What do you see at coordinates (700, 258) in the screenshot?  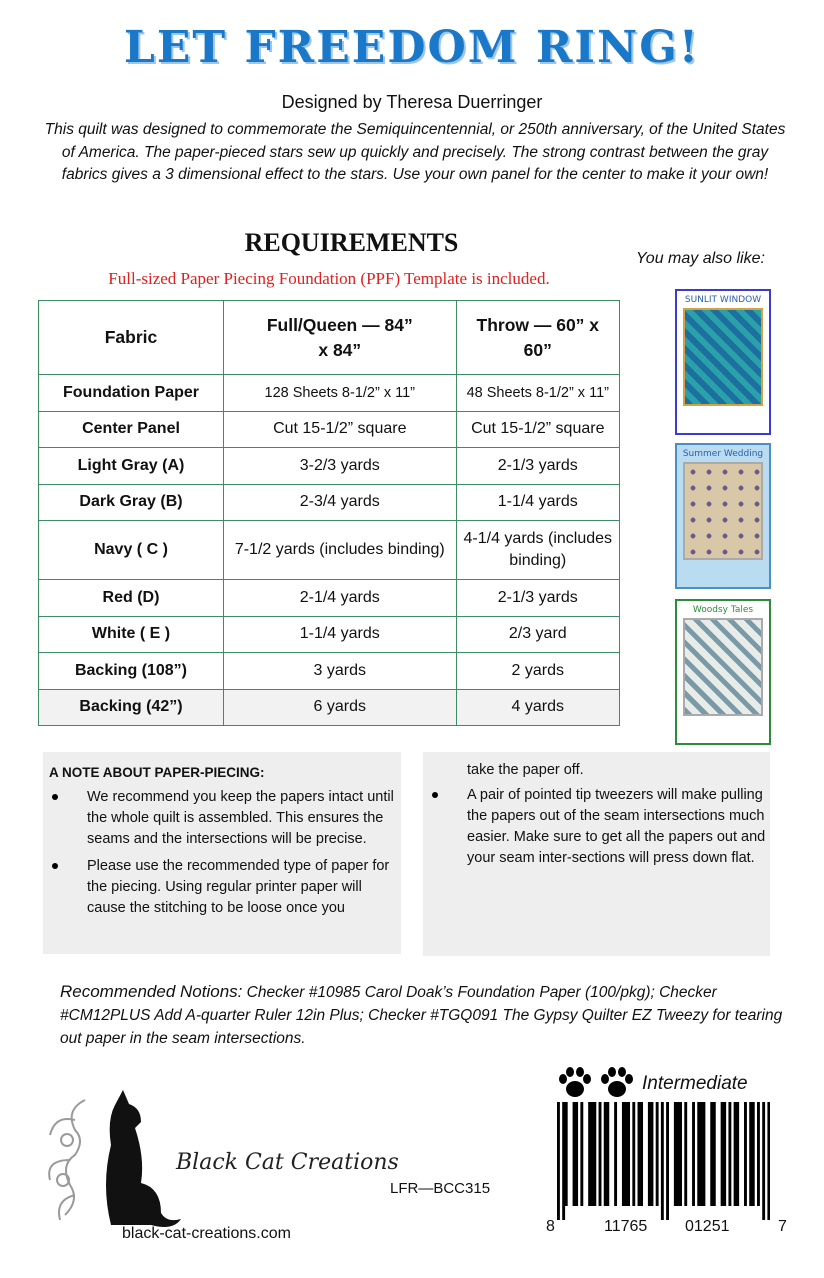 I see `also-like-label: You may also like:` at bounding box center [700, 258].